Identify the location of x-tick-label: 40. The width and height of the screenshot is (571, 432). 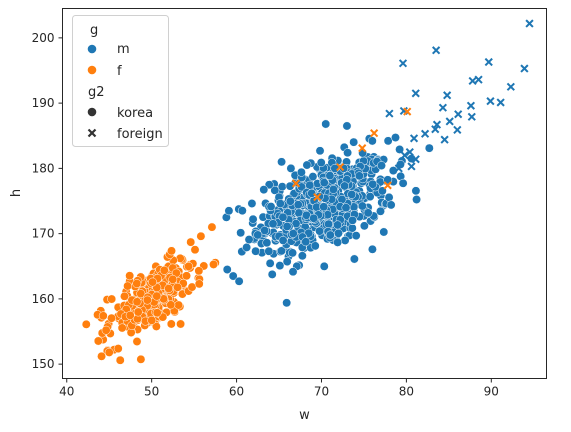
(66, 392).